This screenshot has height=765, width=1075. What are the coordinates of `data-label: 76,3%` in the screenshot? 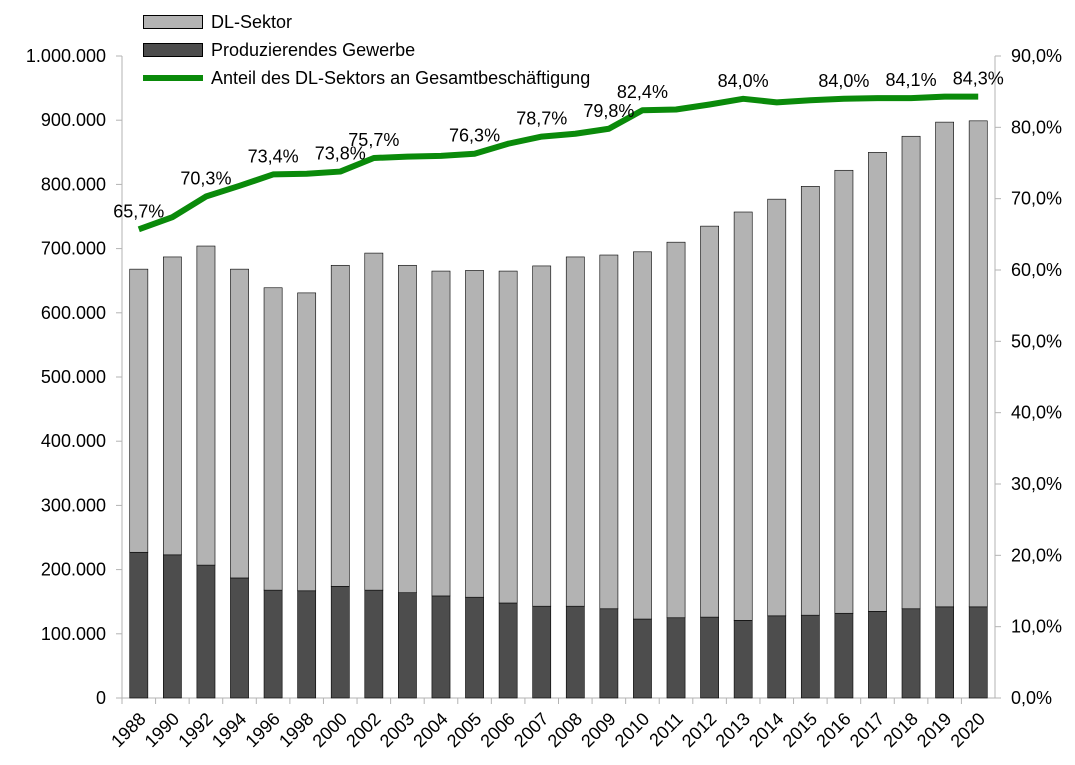 It's located at (474, 136).